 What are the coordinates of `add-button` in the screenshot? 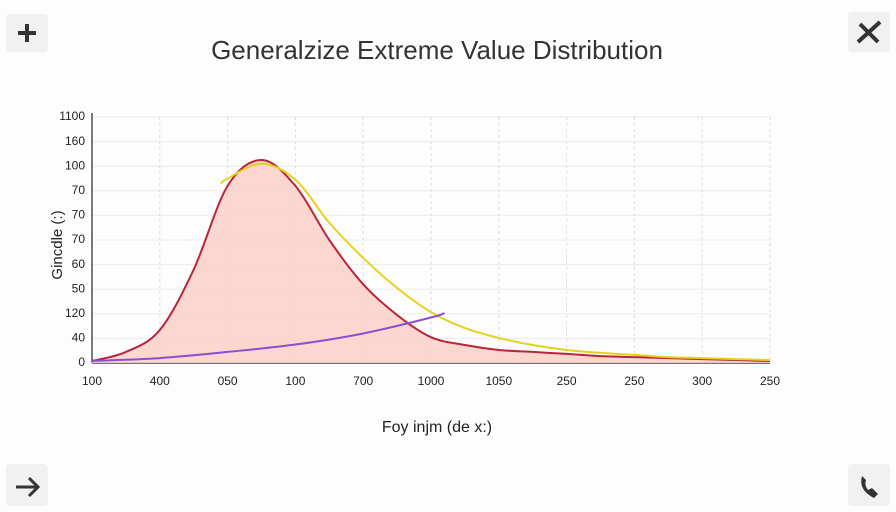 It's located at (27, 33).